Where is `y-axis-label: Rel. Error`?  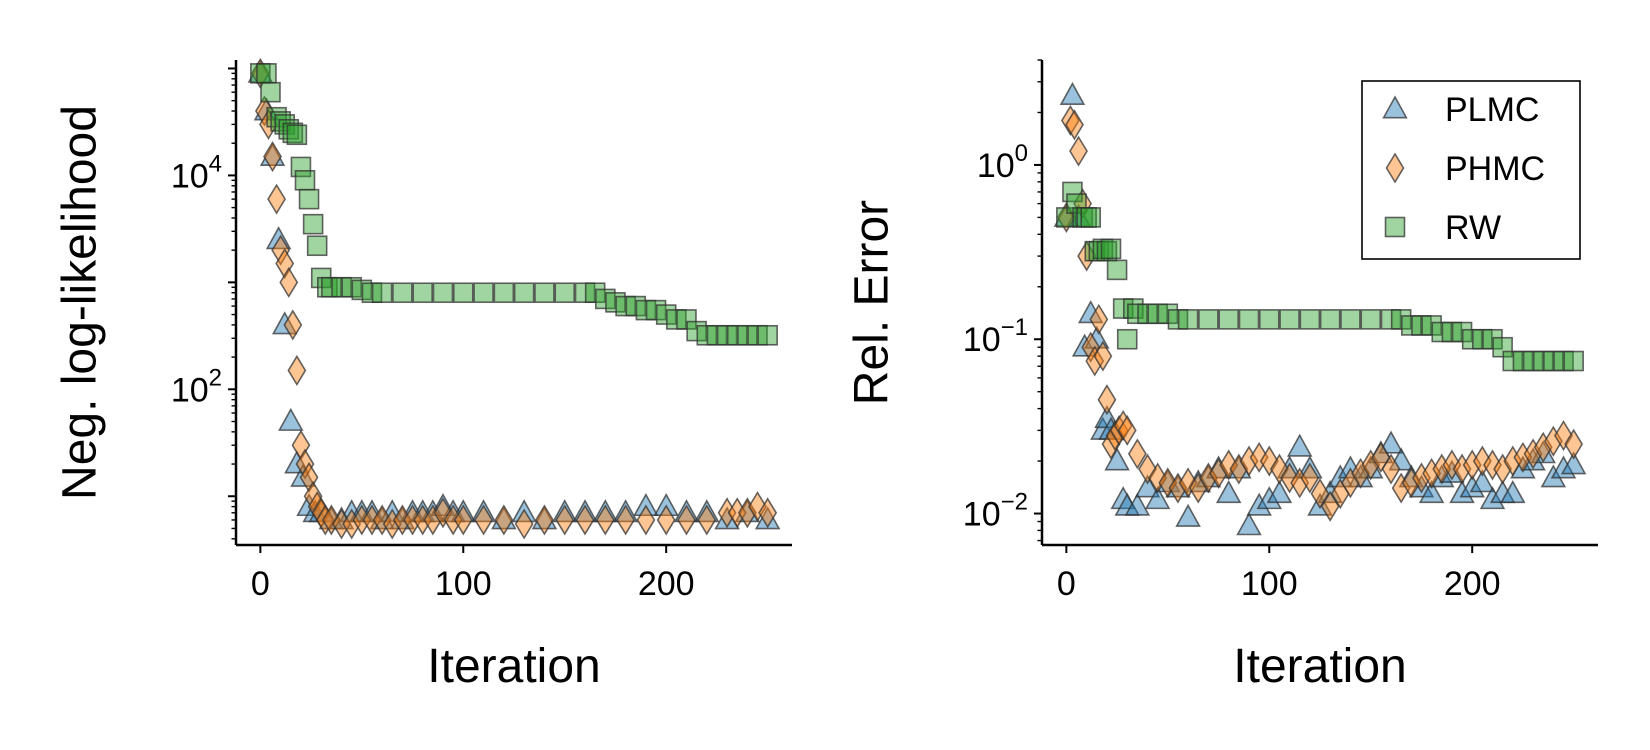 y-axis-label: Rel. Error is located at coordinates (872, 302).